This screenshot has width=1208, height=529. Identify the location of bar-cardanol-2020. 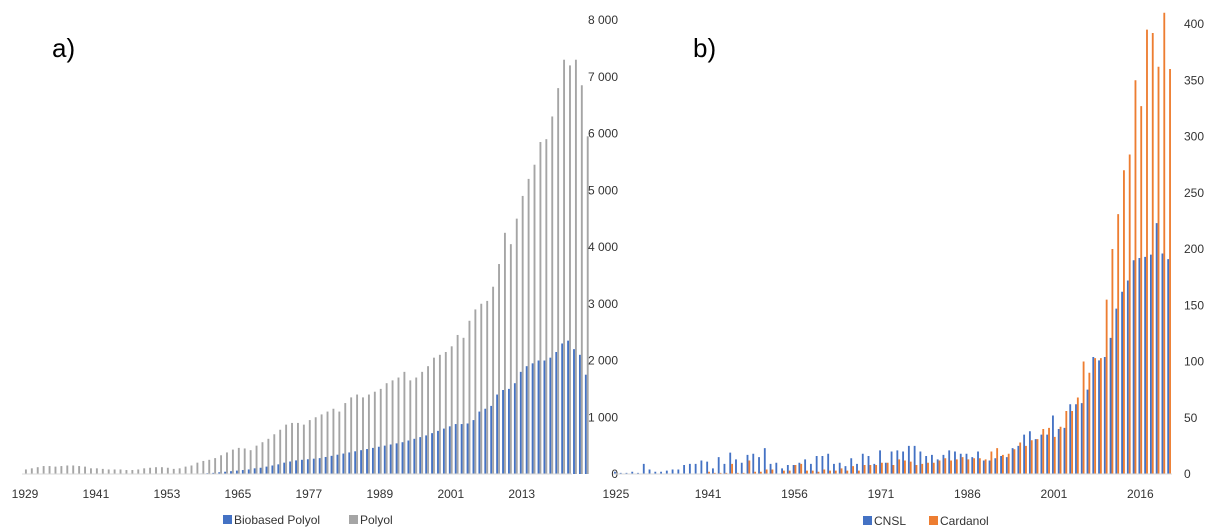
(1164, 243).